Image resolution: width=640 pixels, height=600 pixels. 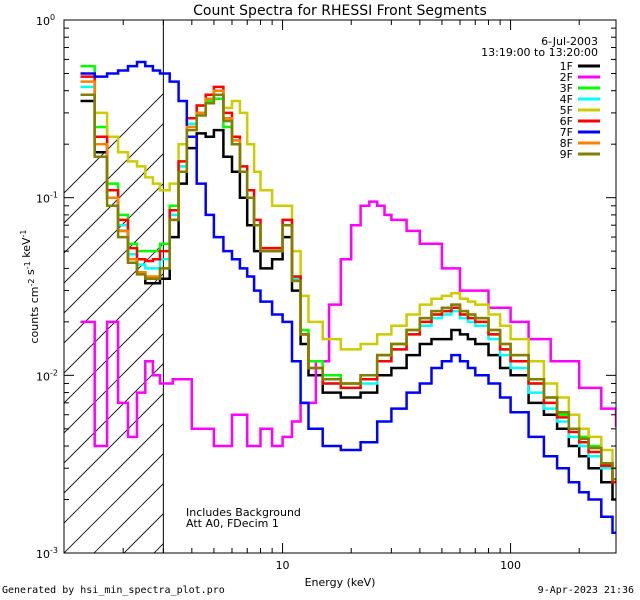 What do you see at coordinates (566, 110) in the screenshot?
I see `legend-label-5F: 5F` at bounding box center [566, 110].